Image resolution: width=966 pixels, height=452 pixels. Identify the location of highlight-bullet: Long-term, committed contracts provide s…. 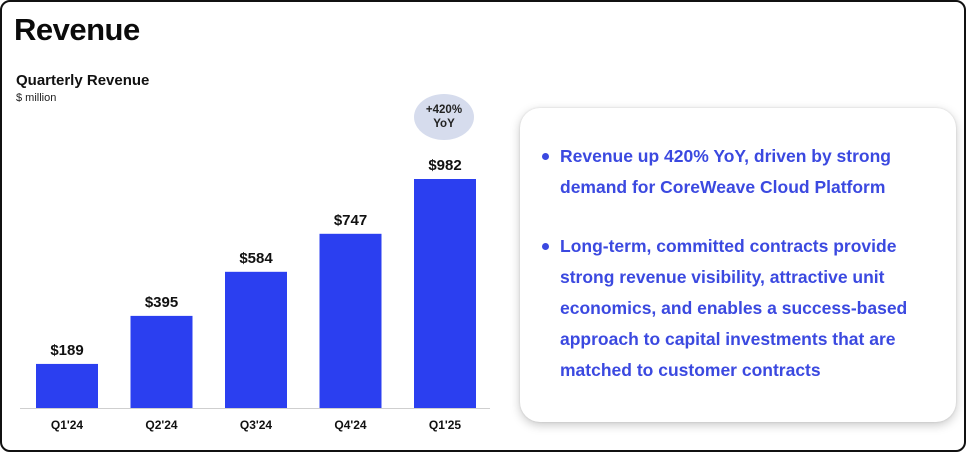
(737, 308).